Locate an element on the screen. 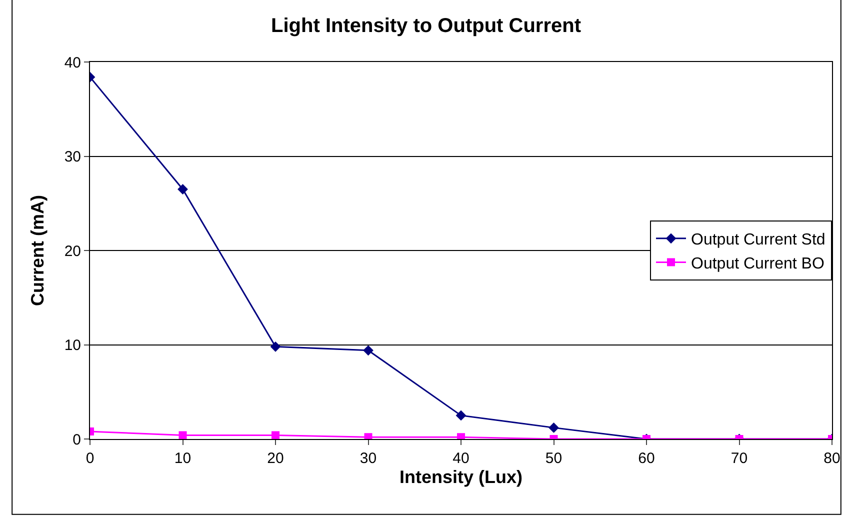 The image size is (852, 519). y-tick-label: 40 is located at coordinates (72, 63).